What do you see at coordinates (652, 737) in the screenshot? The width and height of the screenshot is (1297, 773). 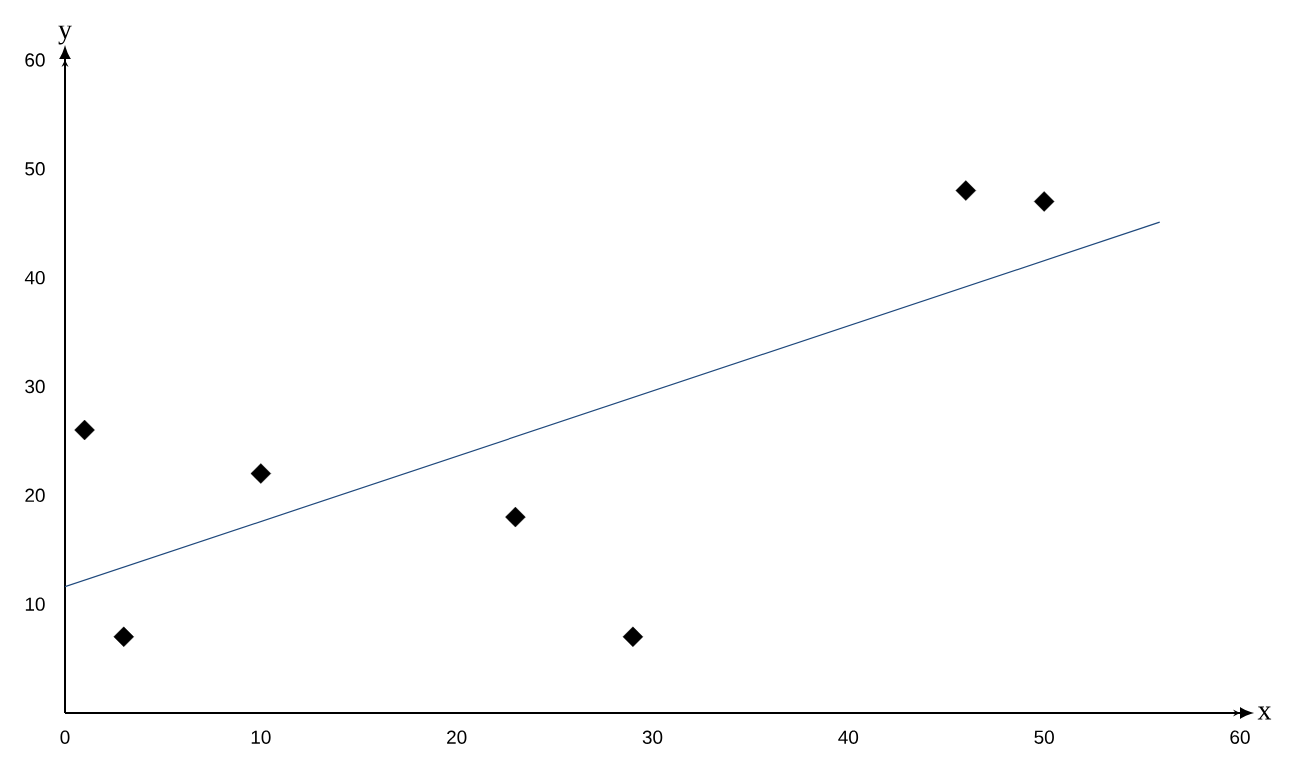 I see `x-tick-label: 30` at bounding box center [652, 737].